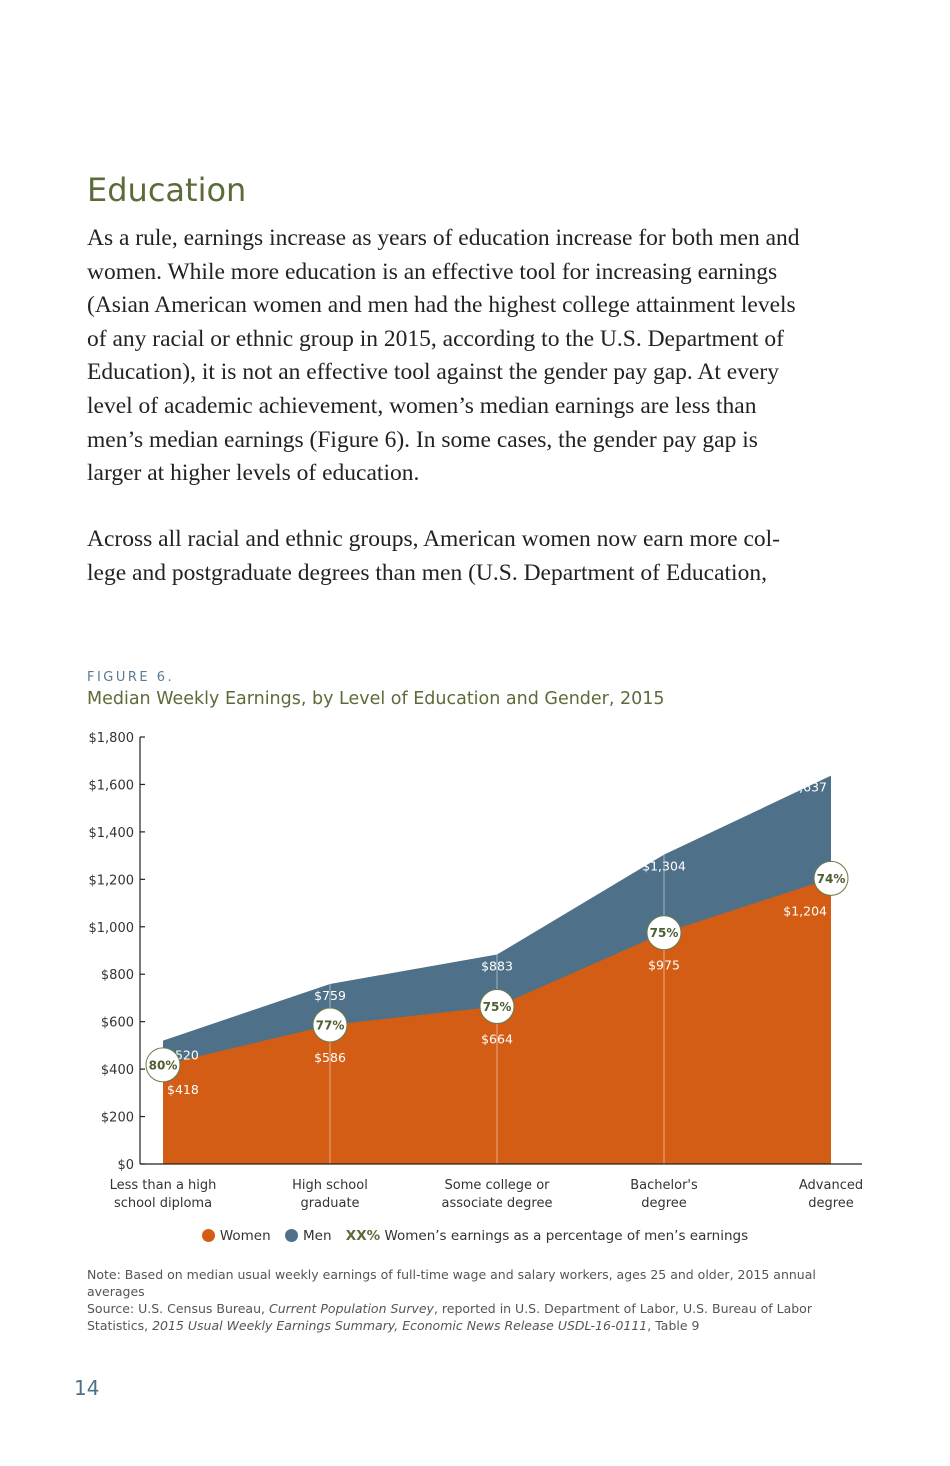  I want to click on women-data-label: $418, so click(183, 1089).